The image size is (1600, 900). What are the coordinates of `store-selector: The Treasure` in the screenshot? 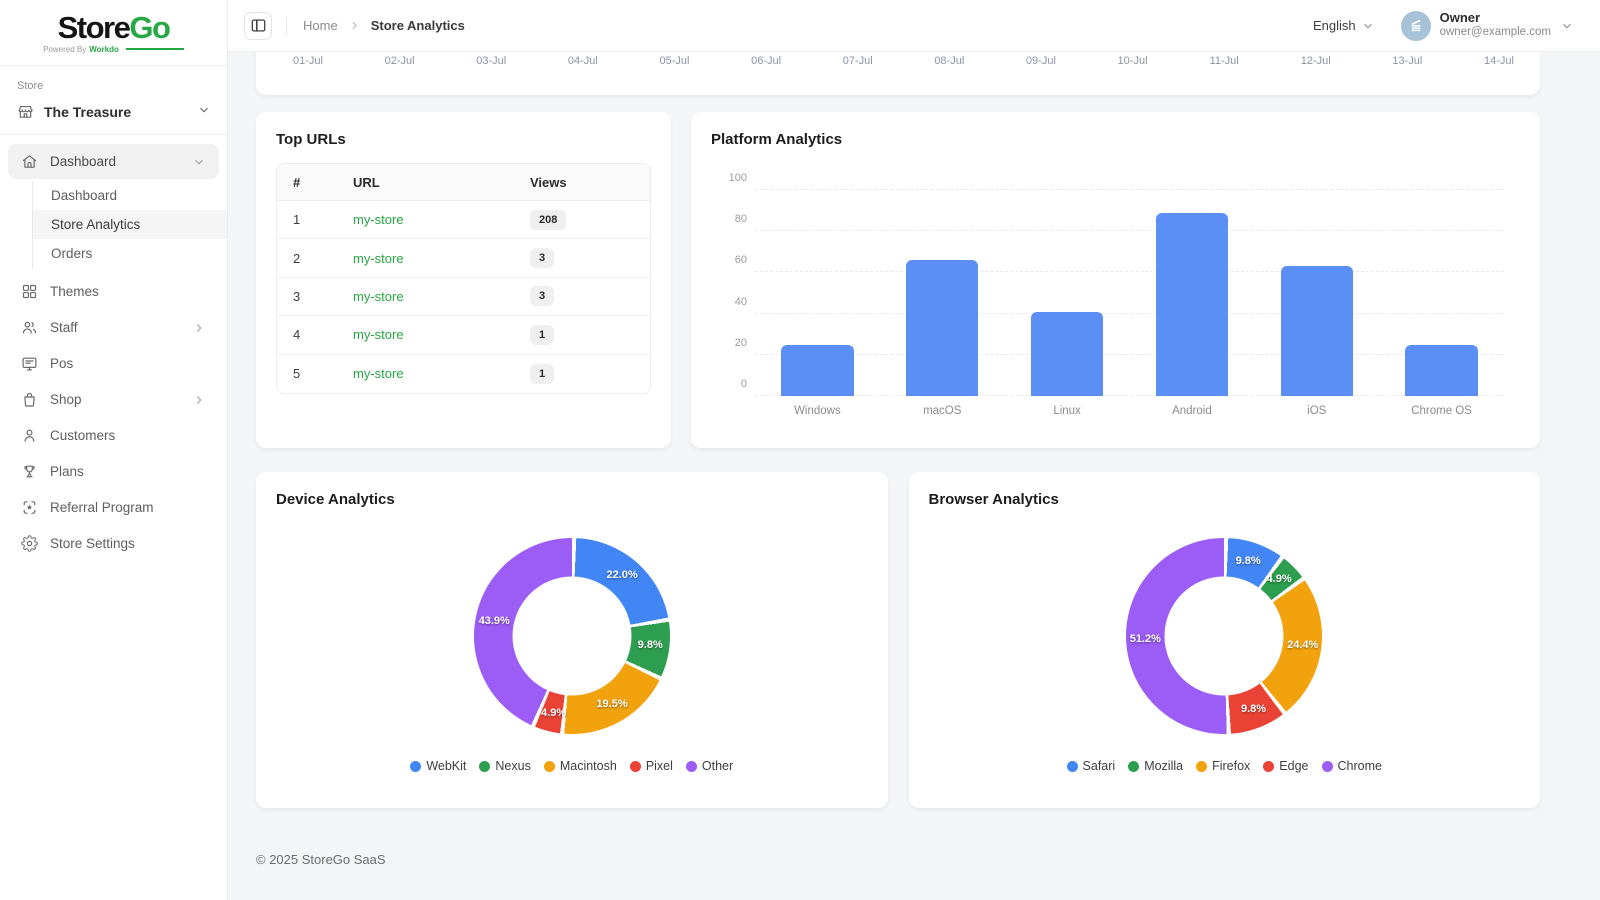 It's located at (113, 118).